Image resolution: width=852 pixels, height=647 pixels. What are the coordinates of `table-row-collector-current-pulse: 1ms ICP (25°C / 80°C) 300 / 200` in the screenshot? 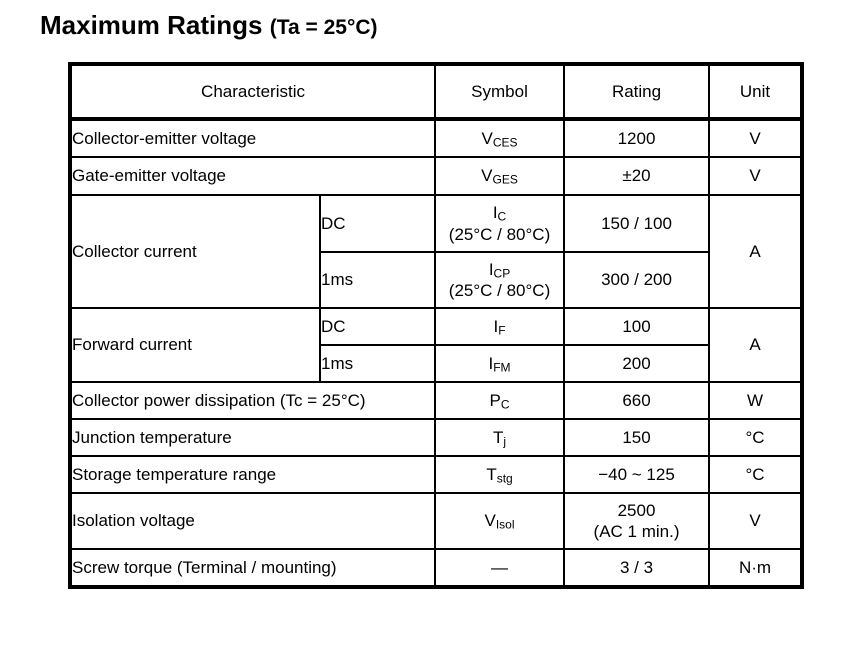 It's located at (436, 280).